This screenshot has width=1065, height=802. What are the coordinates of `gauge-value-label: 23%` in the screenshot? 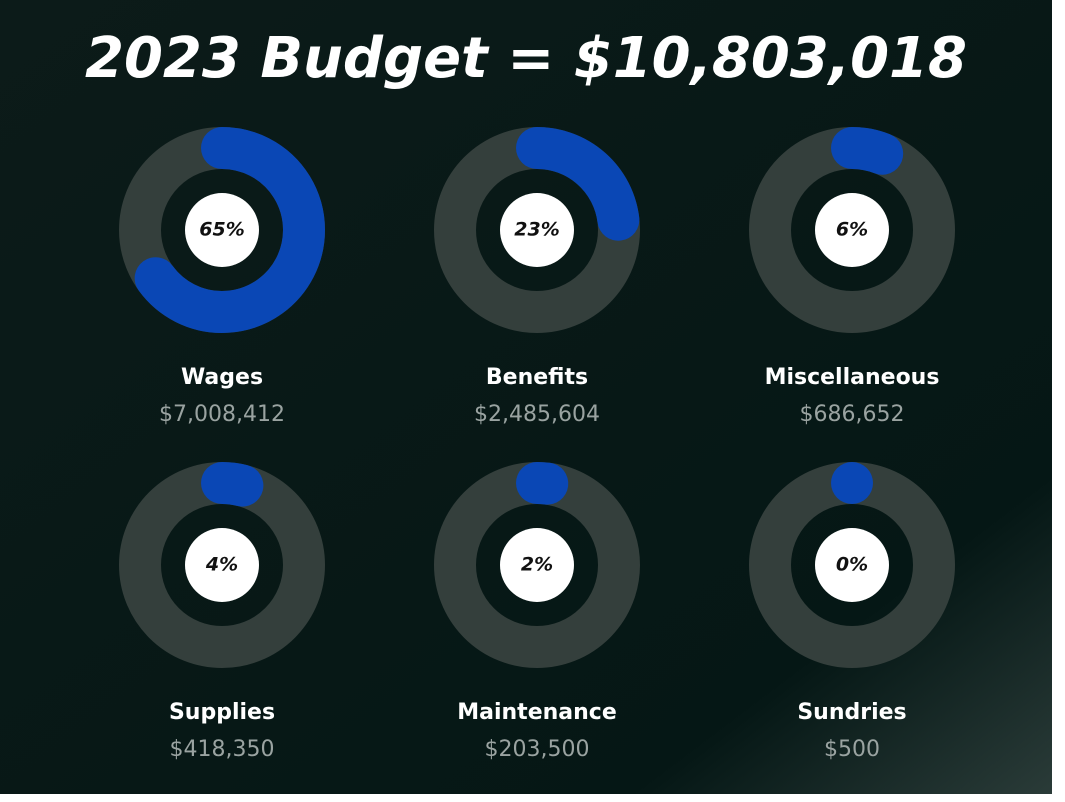 It's located at (536, 230).